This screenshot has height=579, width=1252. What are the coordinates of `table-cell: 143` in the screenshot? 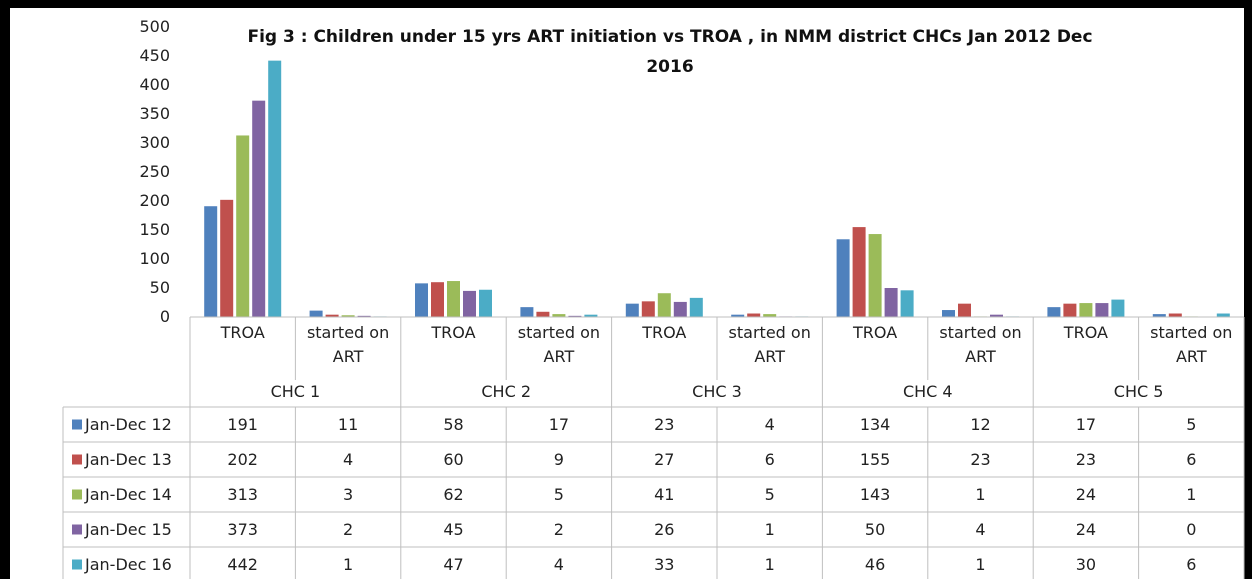 It's located at (875, 494).